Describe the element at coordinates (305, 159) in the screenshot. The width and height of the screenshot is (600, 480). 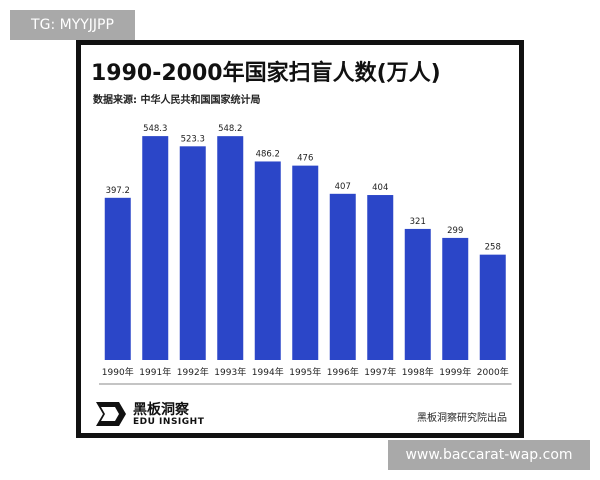
I see `value-label-5: 476` at that location.